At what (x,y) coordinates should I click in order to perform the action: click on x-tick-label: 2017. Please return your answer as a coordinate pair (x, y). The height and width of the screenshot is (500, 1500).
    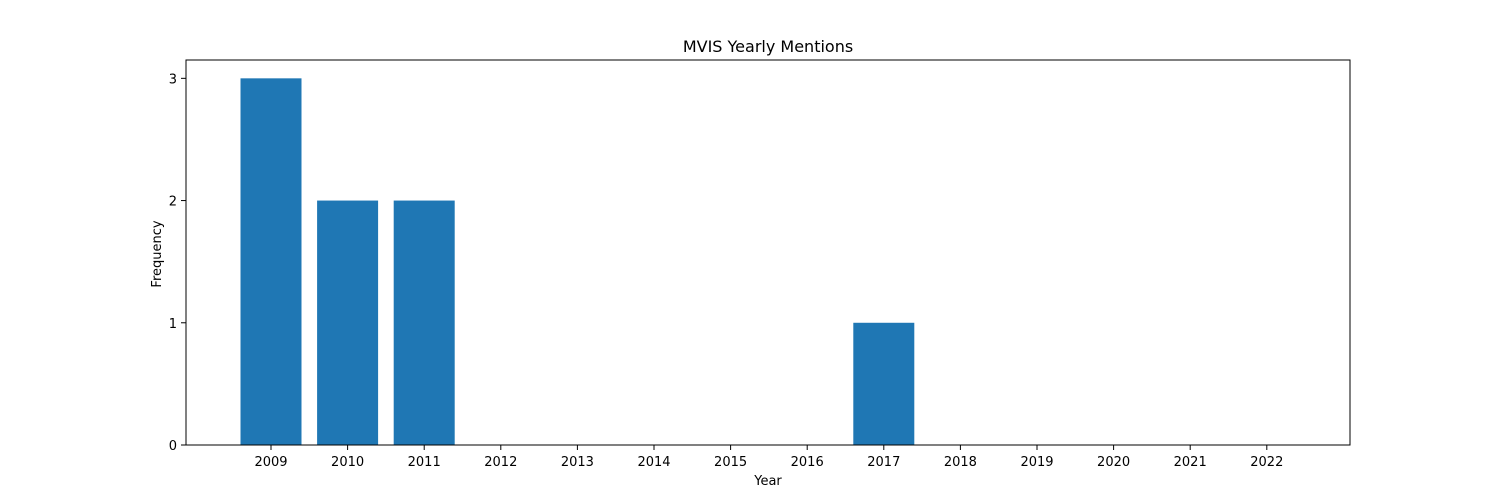
    Looking at the image, I should click on (883, 462).